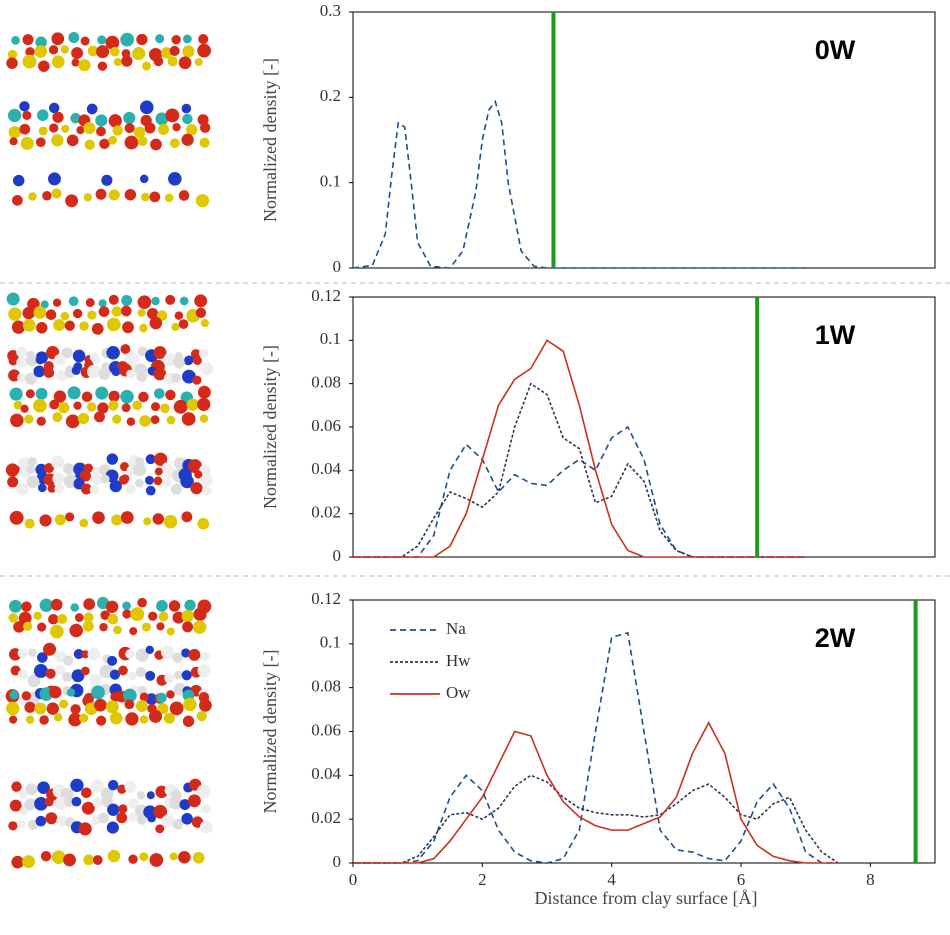  I want to click on x-tick-label: 0, so click(353, 879).